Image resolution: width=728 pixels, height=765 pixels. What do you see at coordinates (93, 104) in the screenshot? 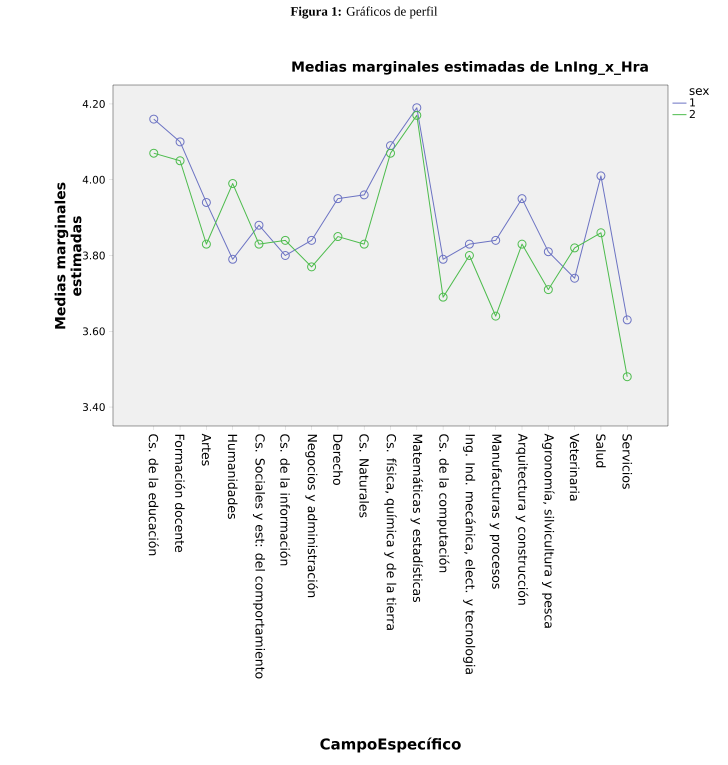
I see `y-tick-label: 4.20` at bounding box center [93, 104].